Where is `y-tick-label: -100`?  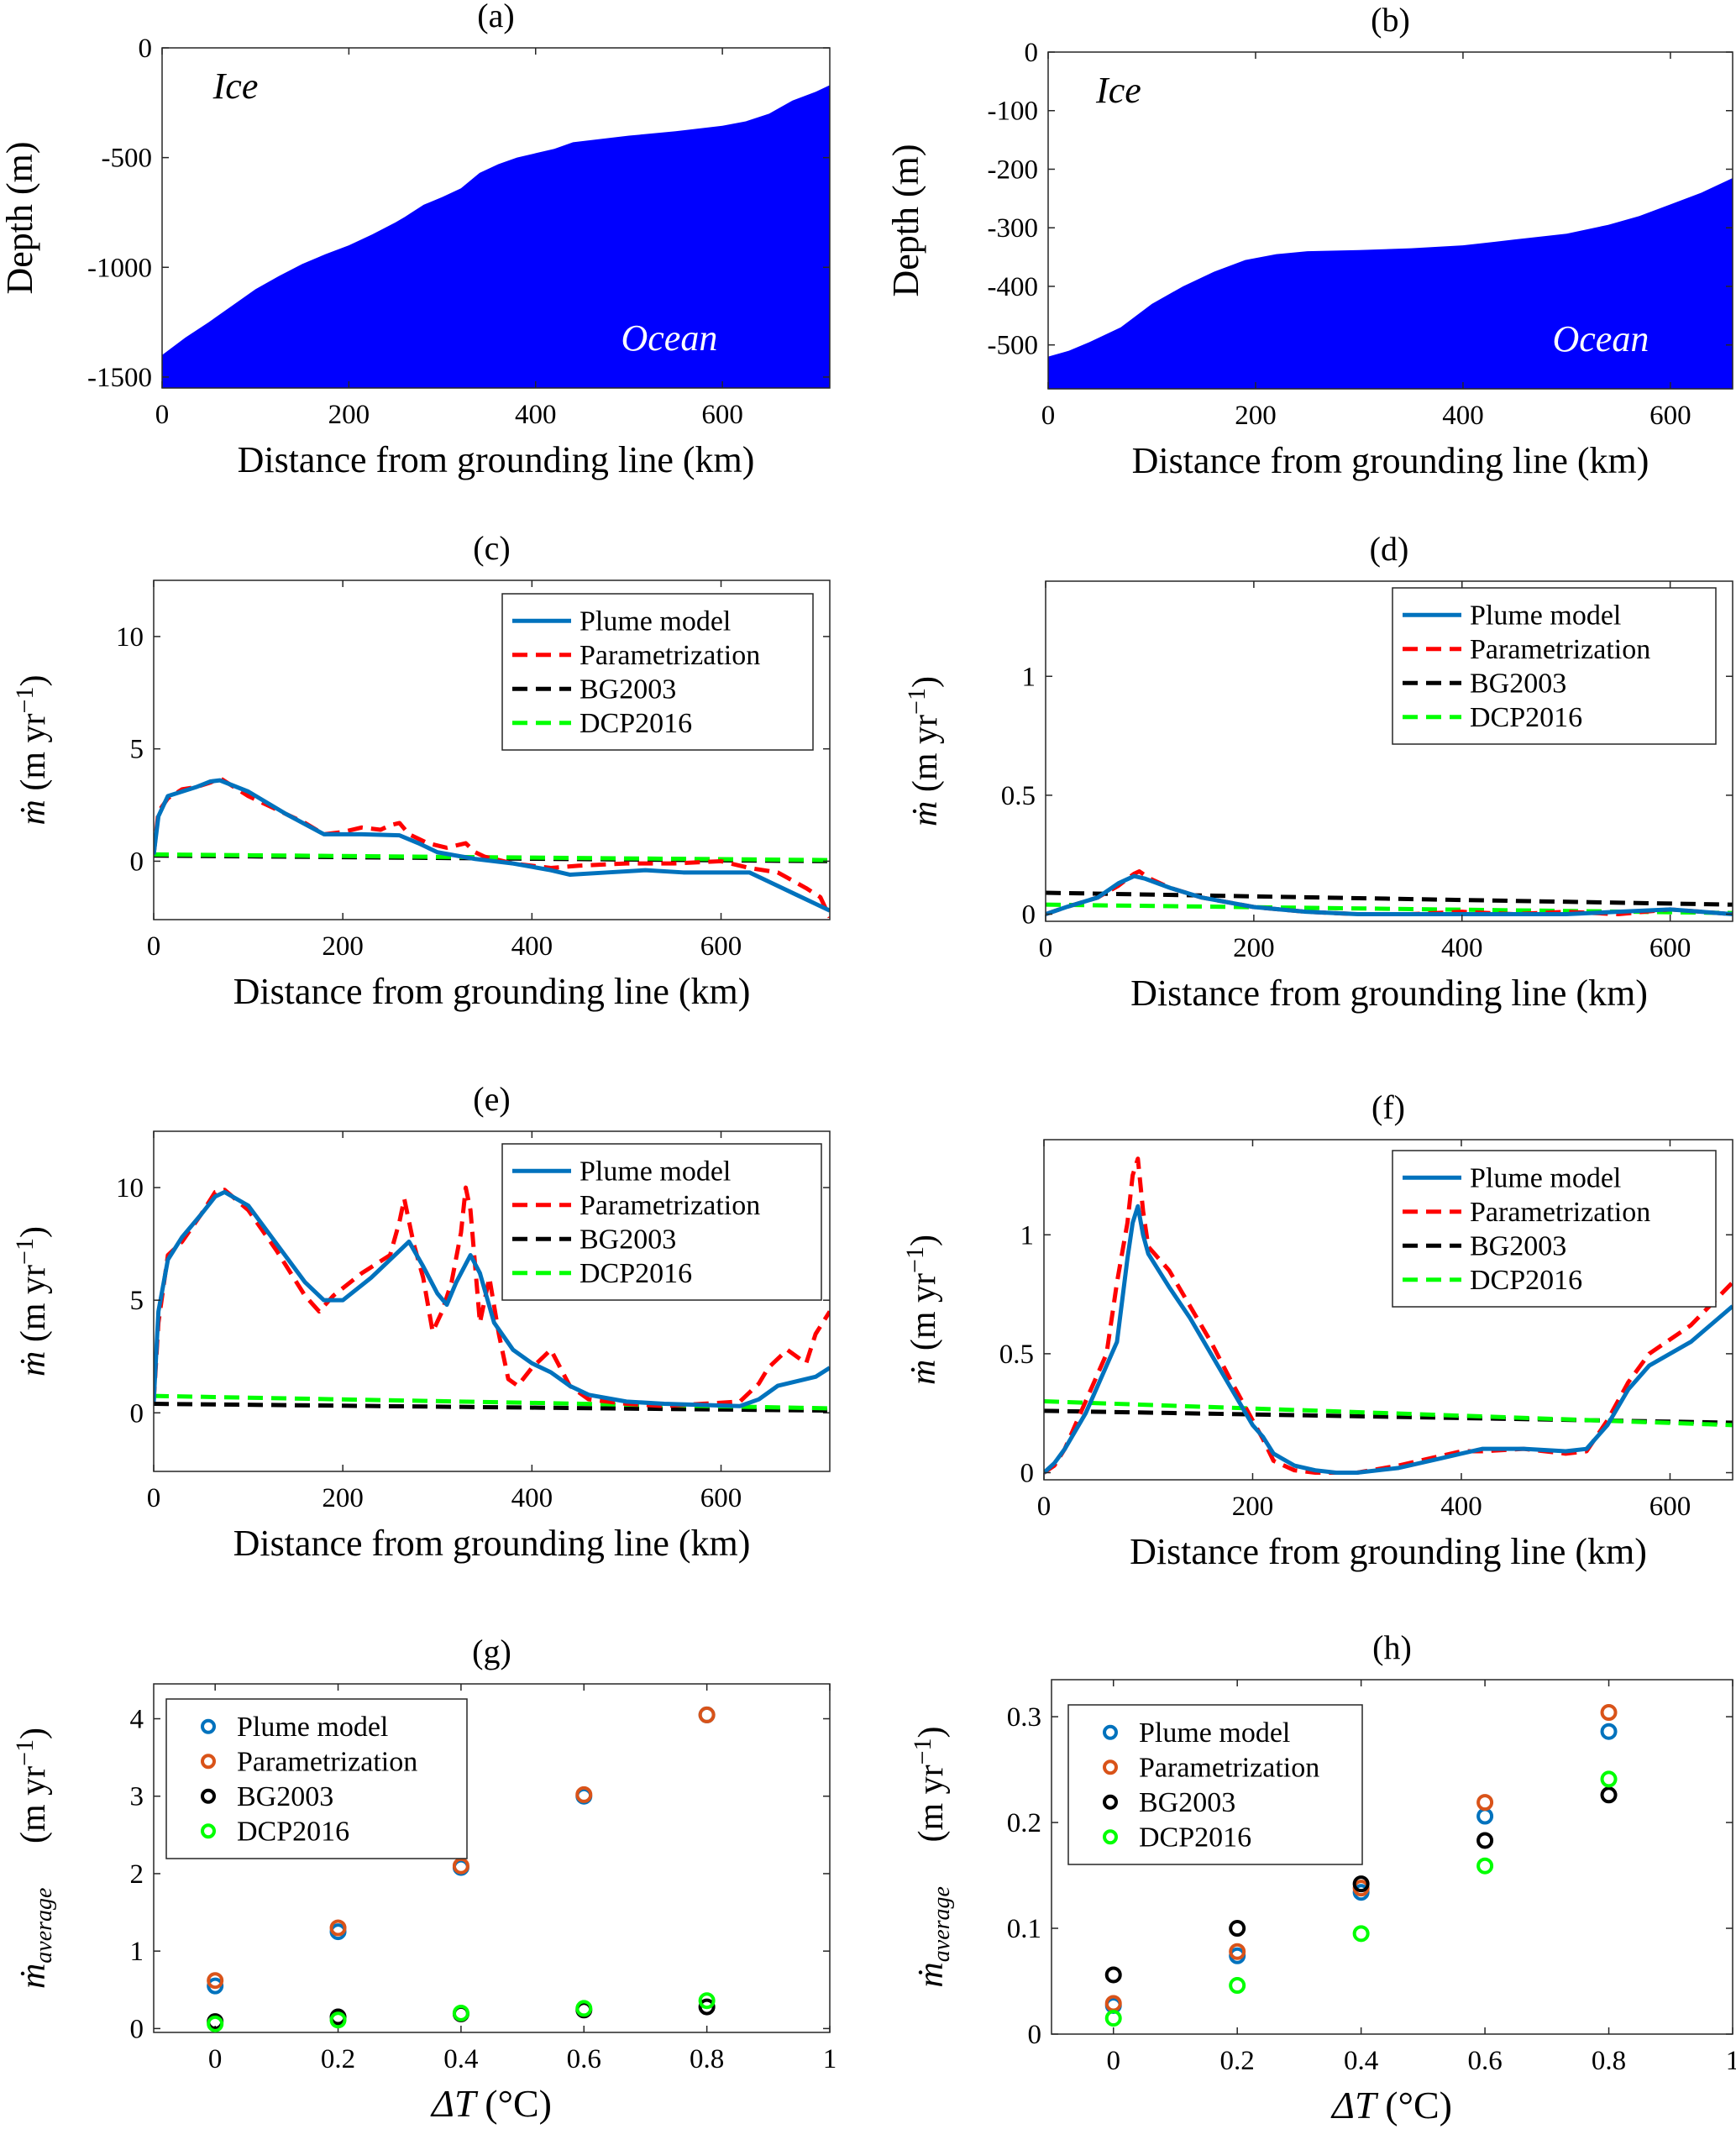
y-tick-label: -100 is located at coordinates (1013, 112).